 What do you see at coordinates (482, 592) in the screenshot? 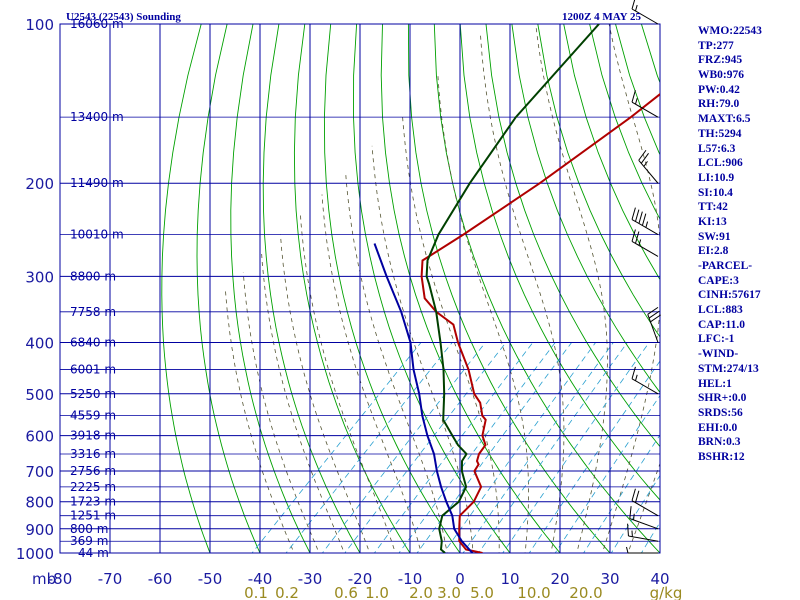
I see `mixing-ratio-label: 5.0` at bounding box center [482, 592].